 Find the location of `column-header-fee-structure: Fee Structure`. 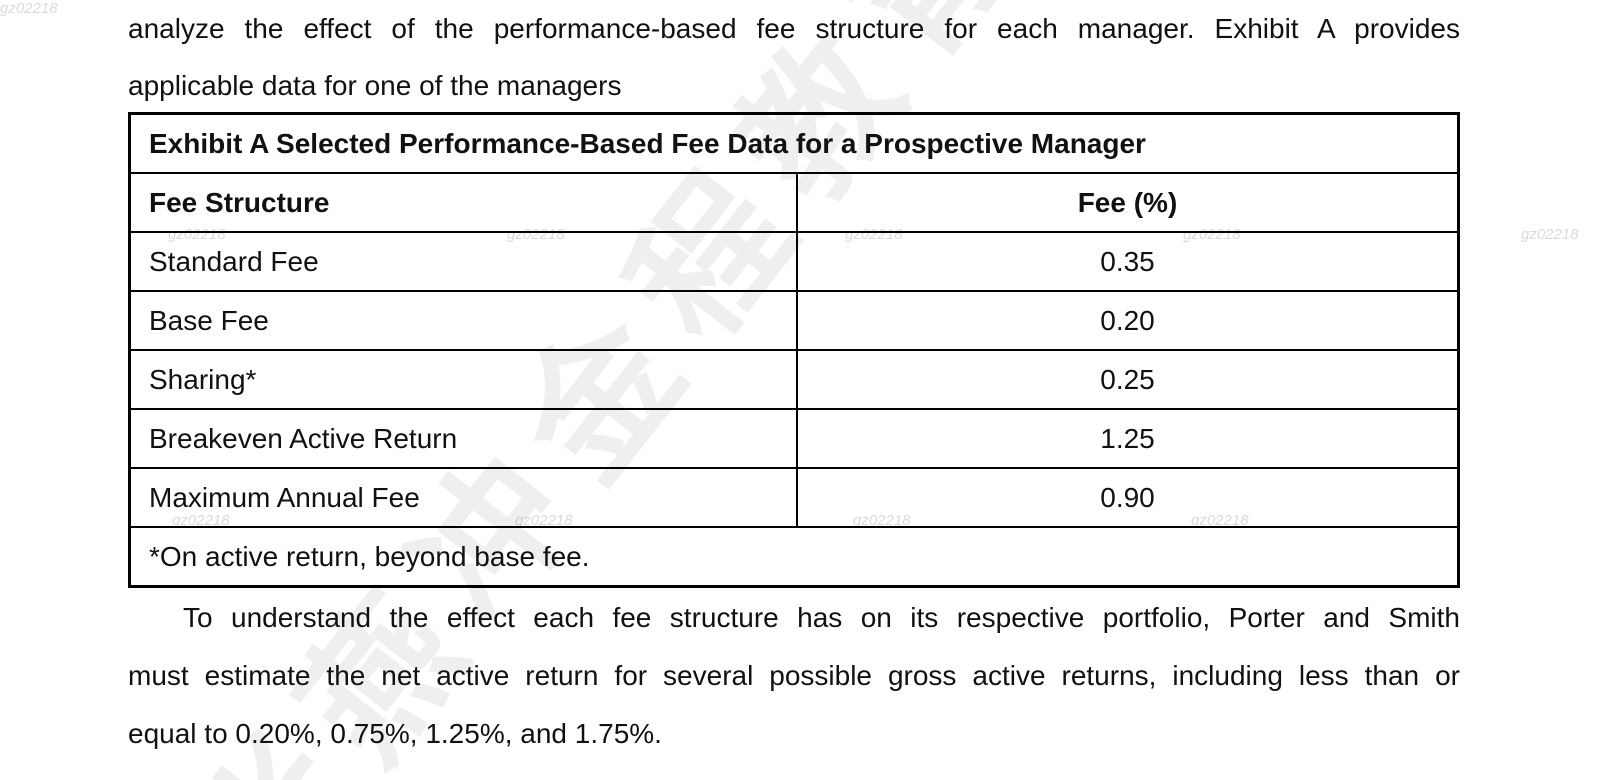

column-header-fee-structure: Fee Structure is located at coordinates (239, 202).